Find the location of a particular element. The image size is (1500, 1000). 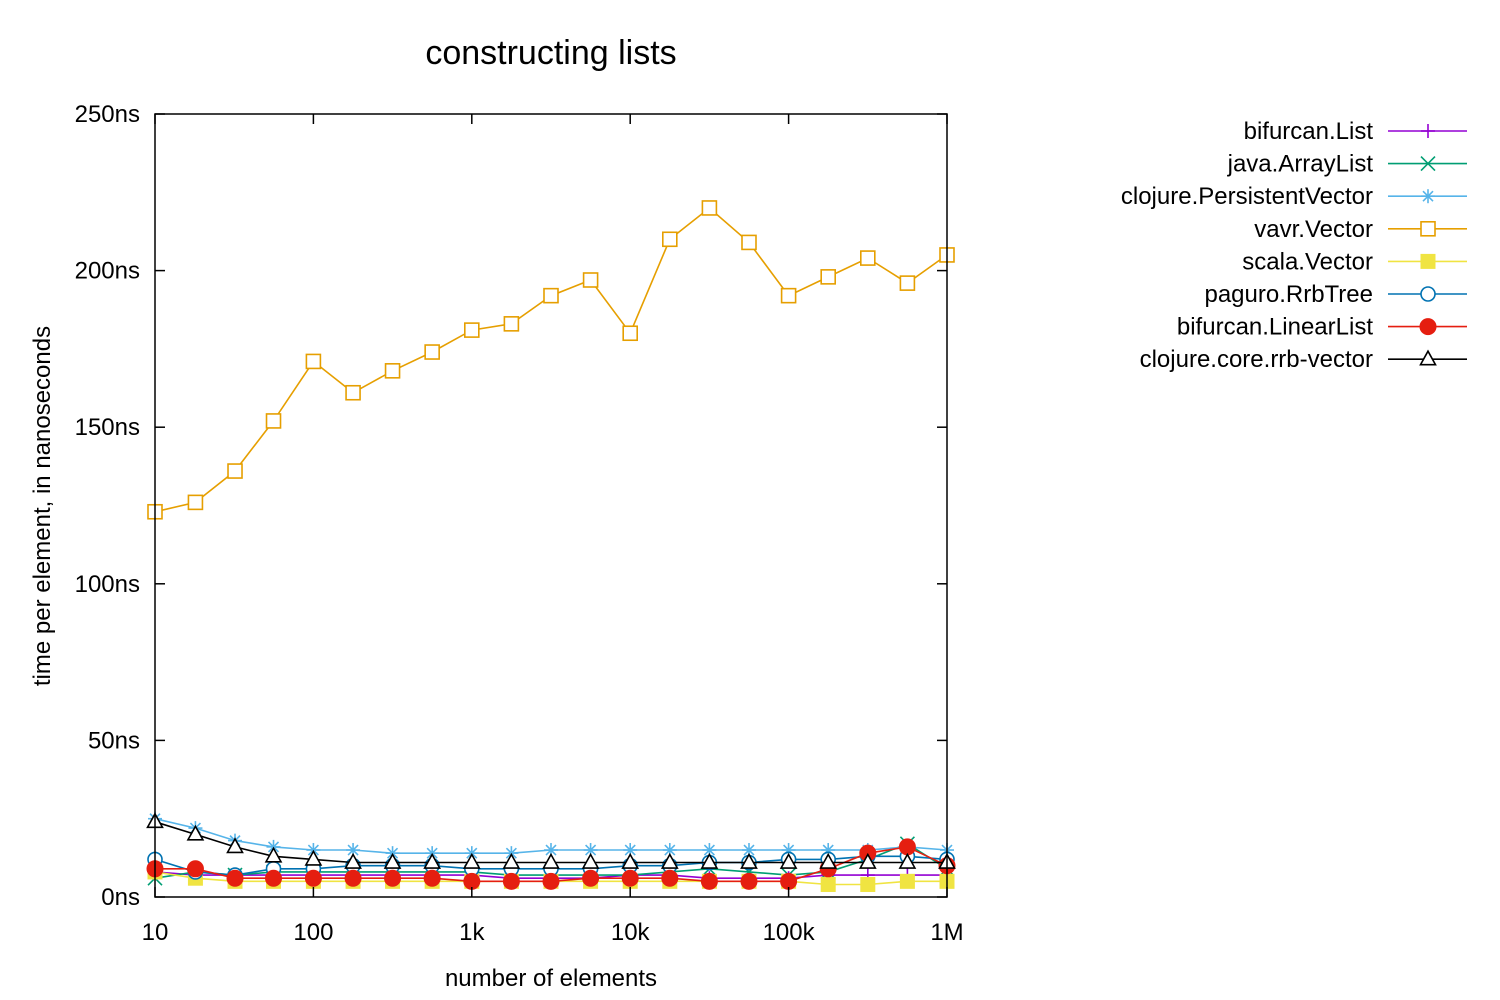

x-tick-label: 1M is located at coordinates (946, 932).